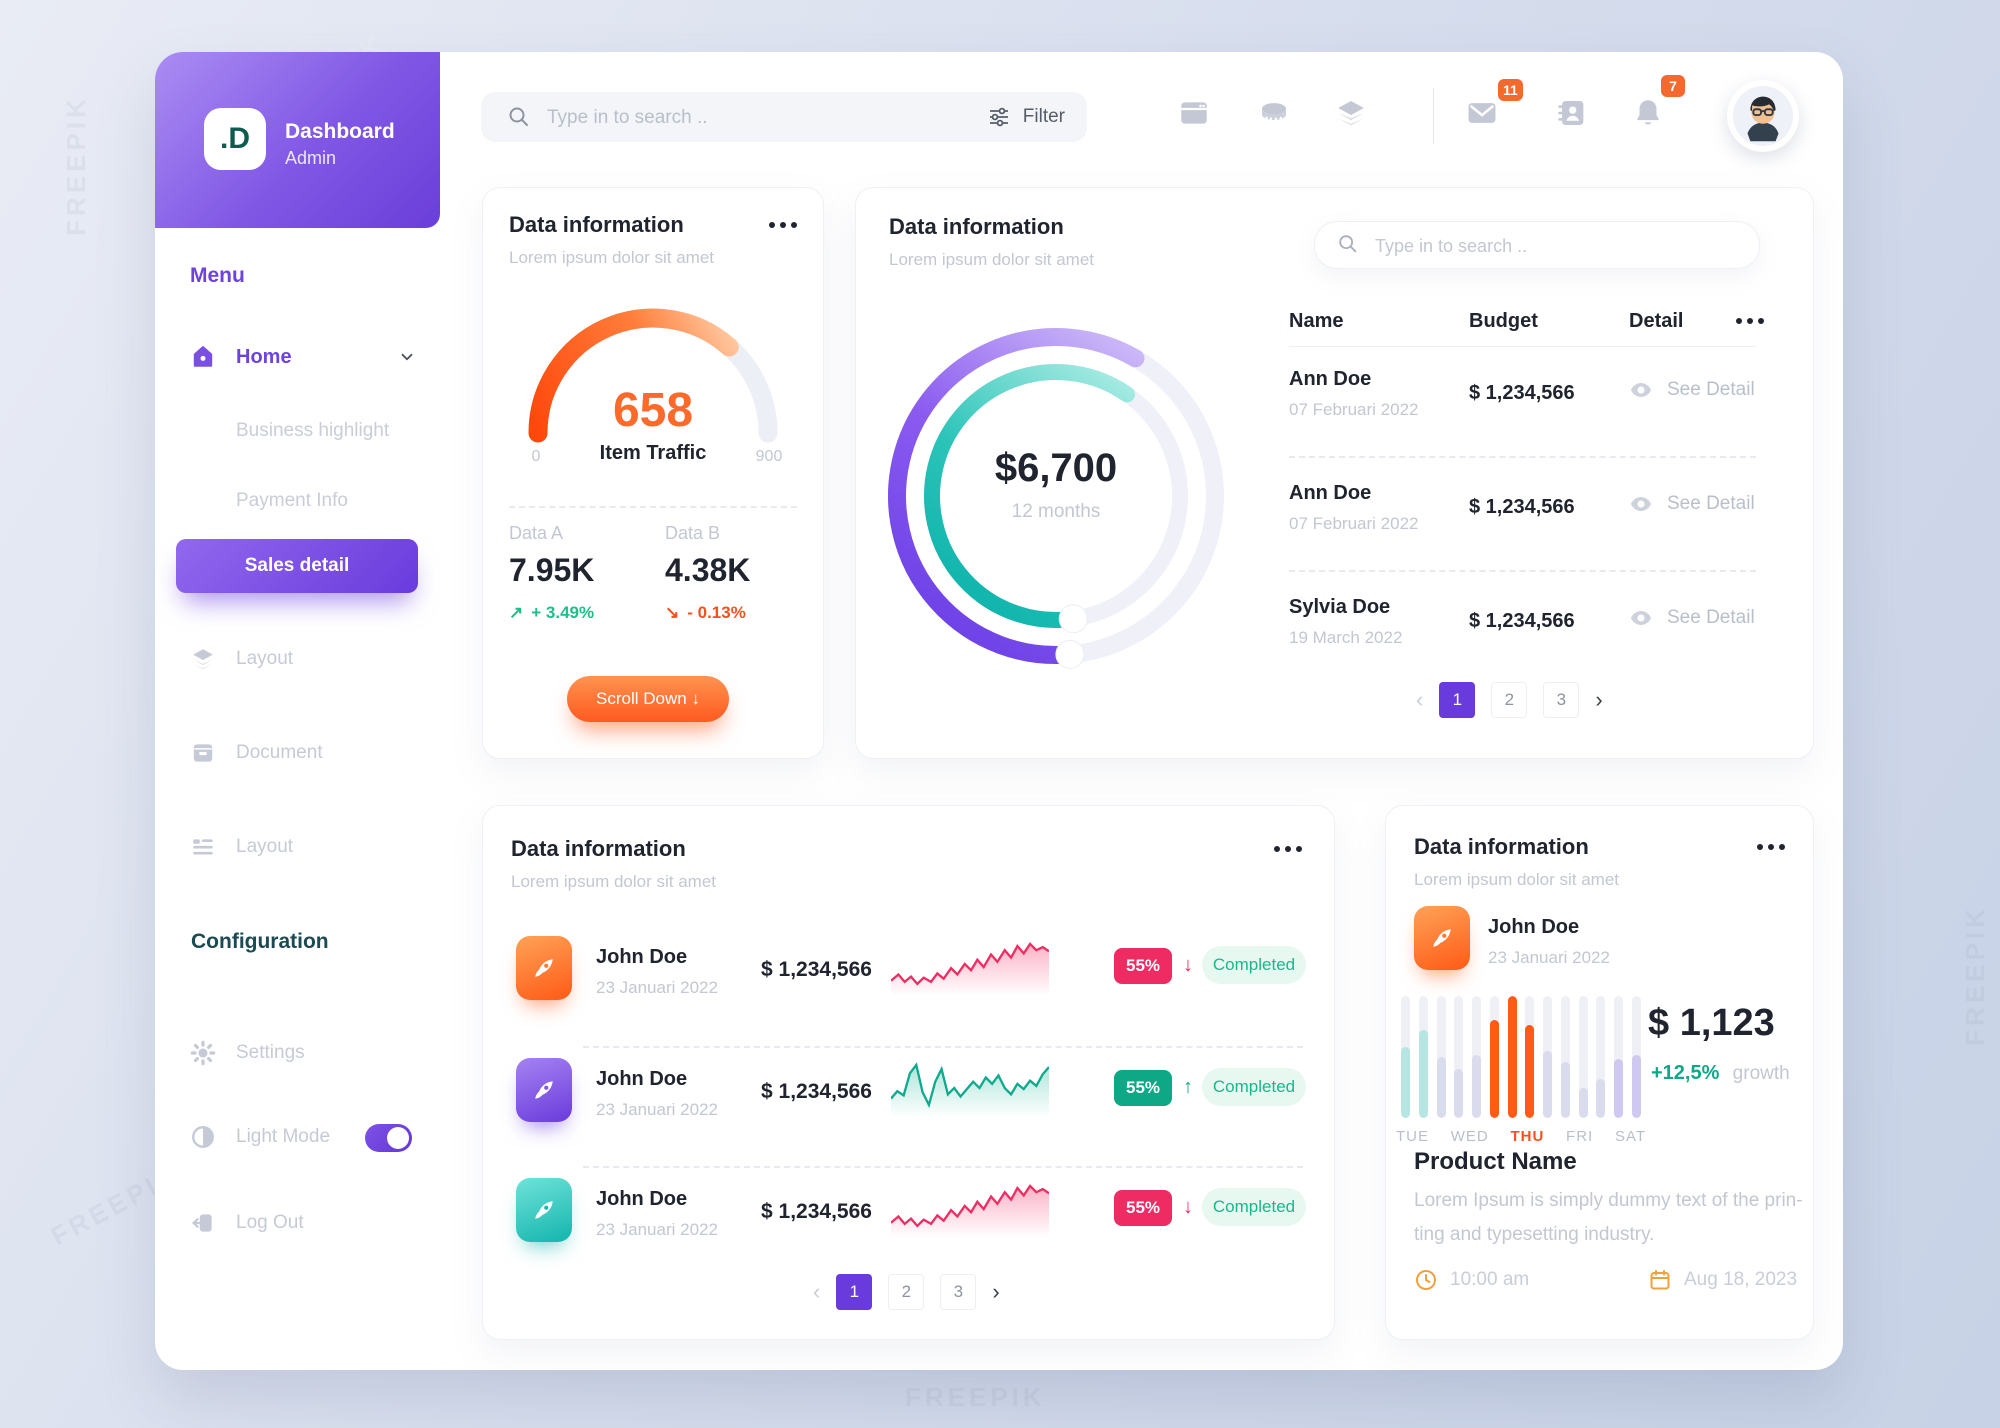 The height and width of the screenshot is (1428, 2000). What do you see at coordinates (655, 386) in the screenshot?
I see `gauge-chart: 658 Item Traffic 0 900` at bounding box center [655, 386].